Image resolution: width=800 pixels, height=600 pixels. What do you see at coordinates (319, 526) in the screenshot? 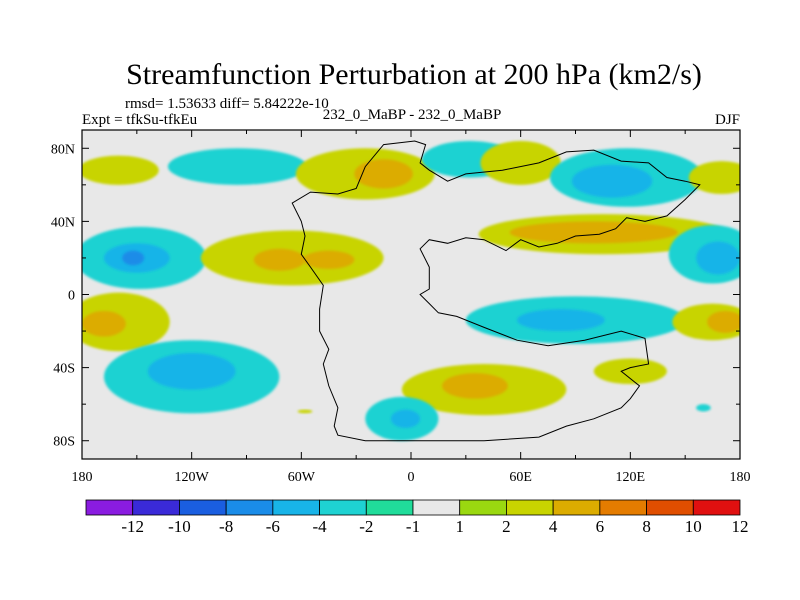
I see `colorbar-label: -4` at bounding box center [319, 526].